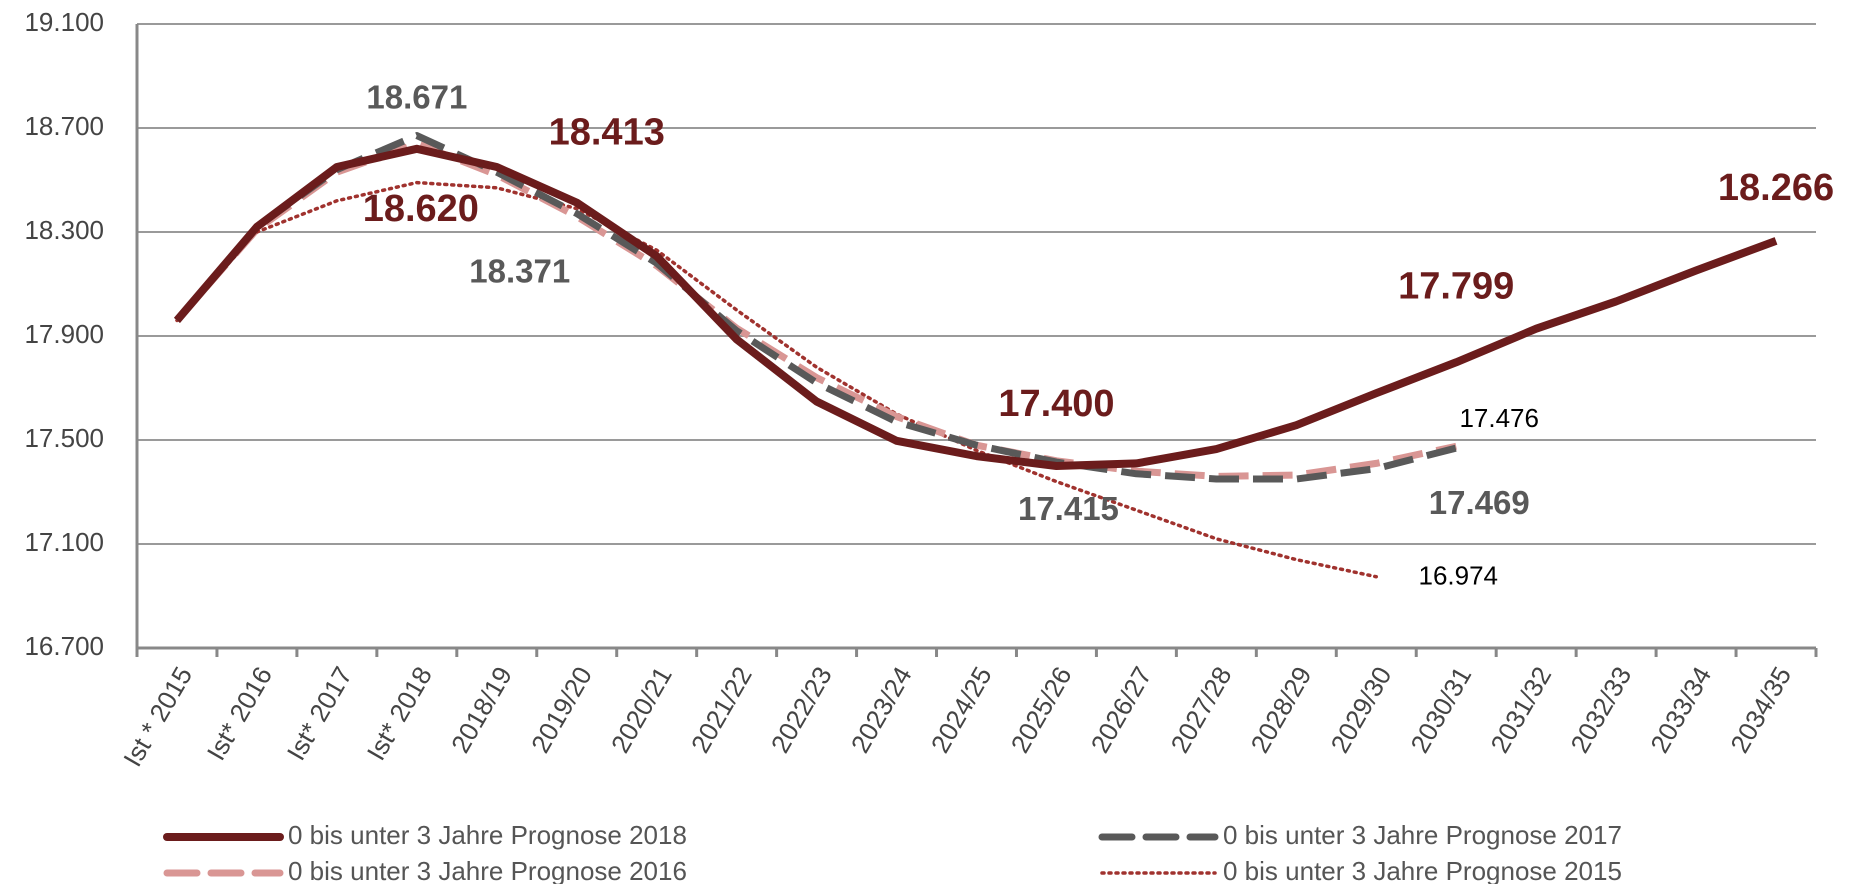 The height and width of the screenshot is (884, 1858). I want to click on data-label: 17.476, so click(1499, 418).